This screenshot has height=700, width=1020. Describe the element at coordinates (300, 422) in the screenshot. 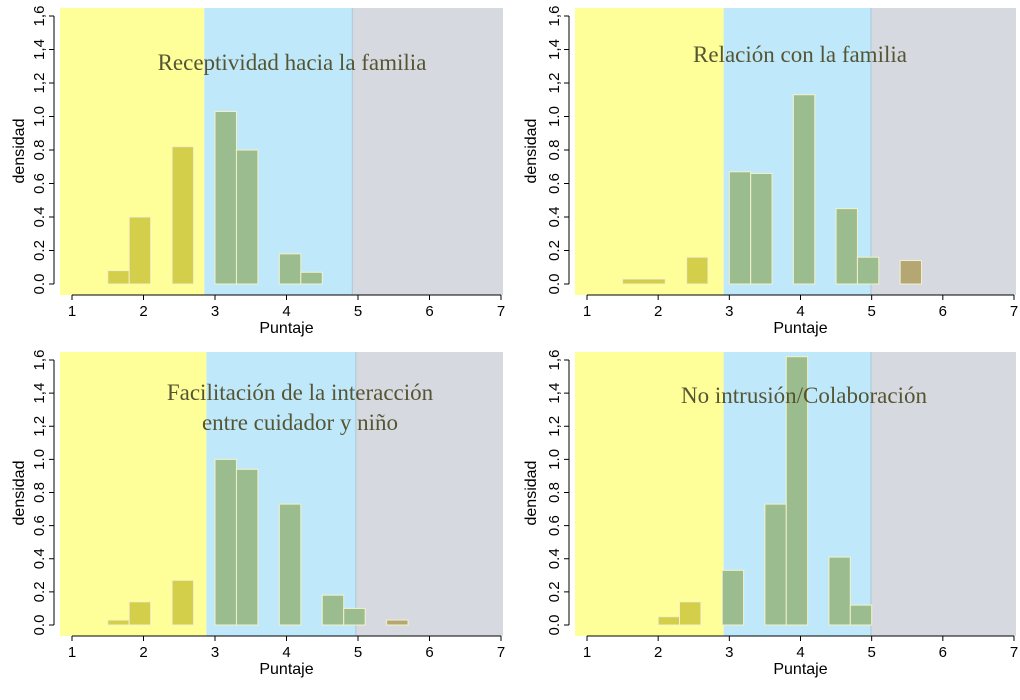

I see `chart-title-line-2: entre cuidador y niño` at that location.